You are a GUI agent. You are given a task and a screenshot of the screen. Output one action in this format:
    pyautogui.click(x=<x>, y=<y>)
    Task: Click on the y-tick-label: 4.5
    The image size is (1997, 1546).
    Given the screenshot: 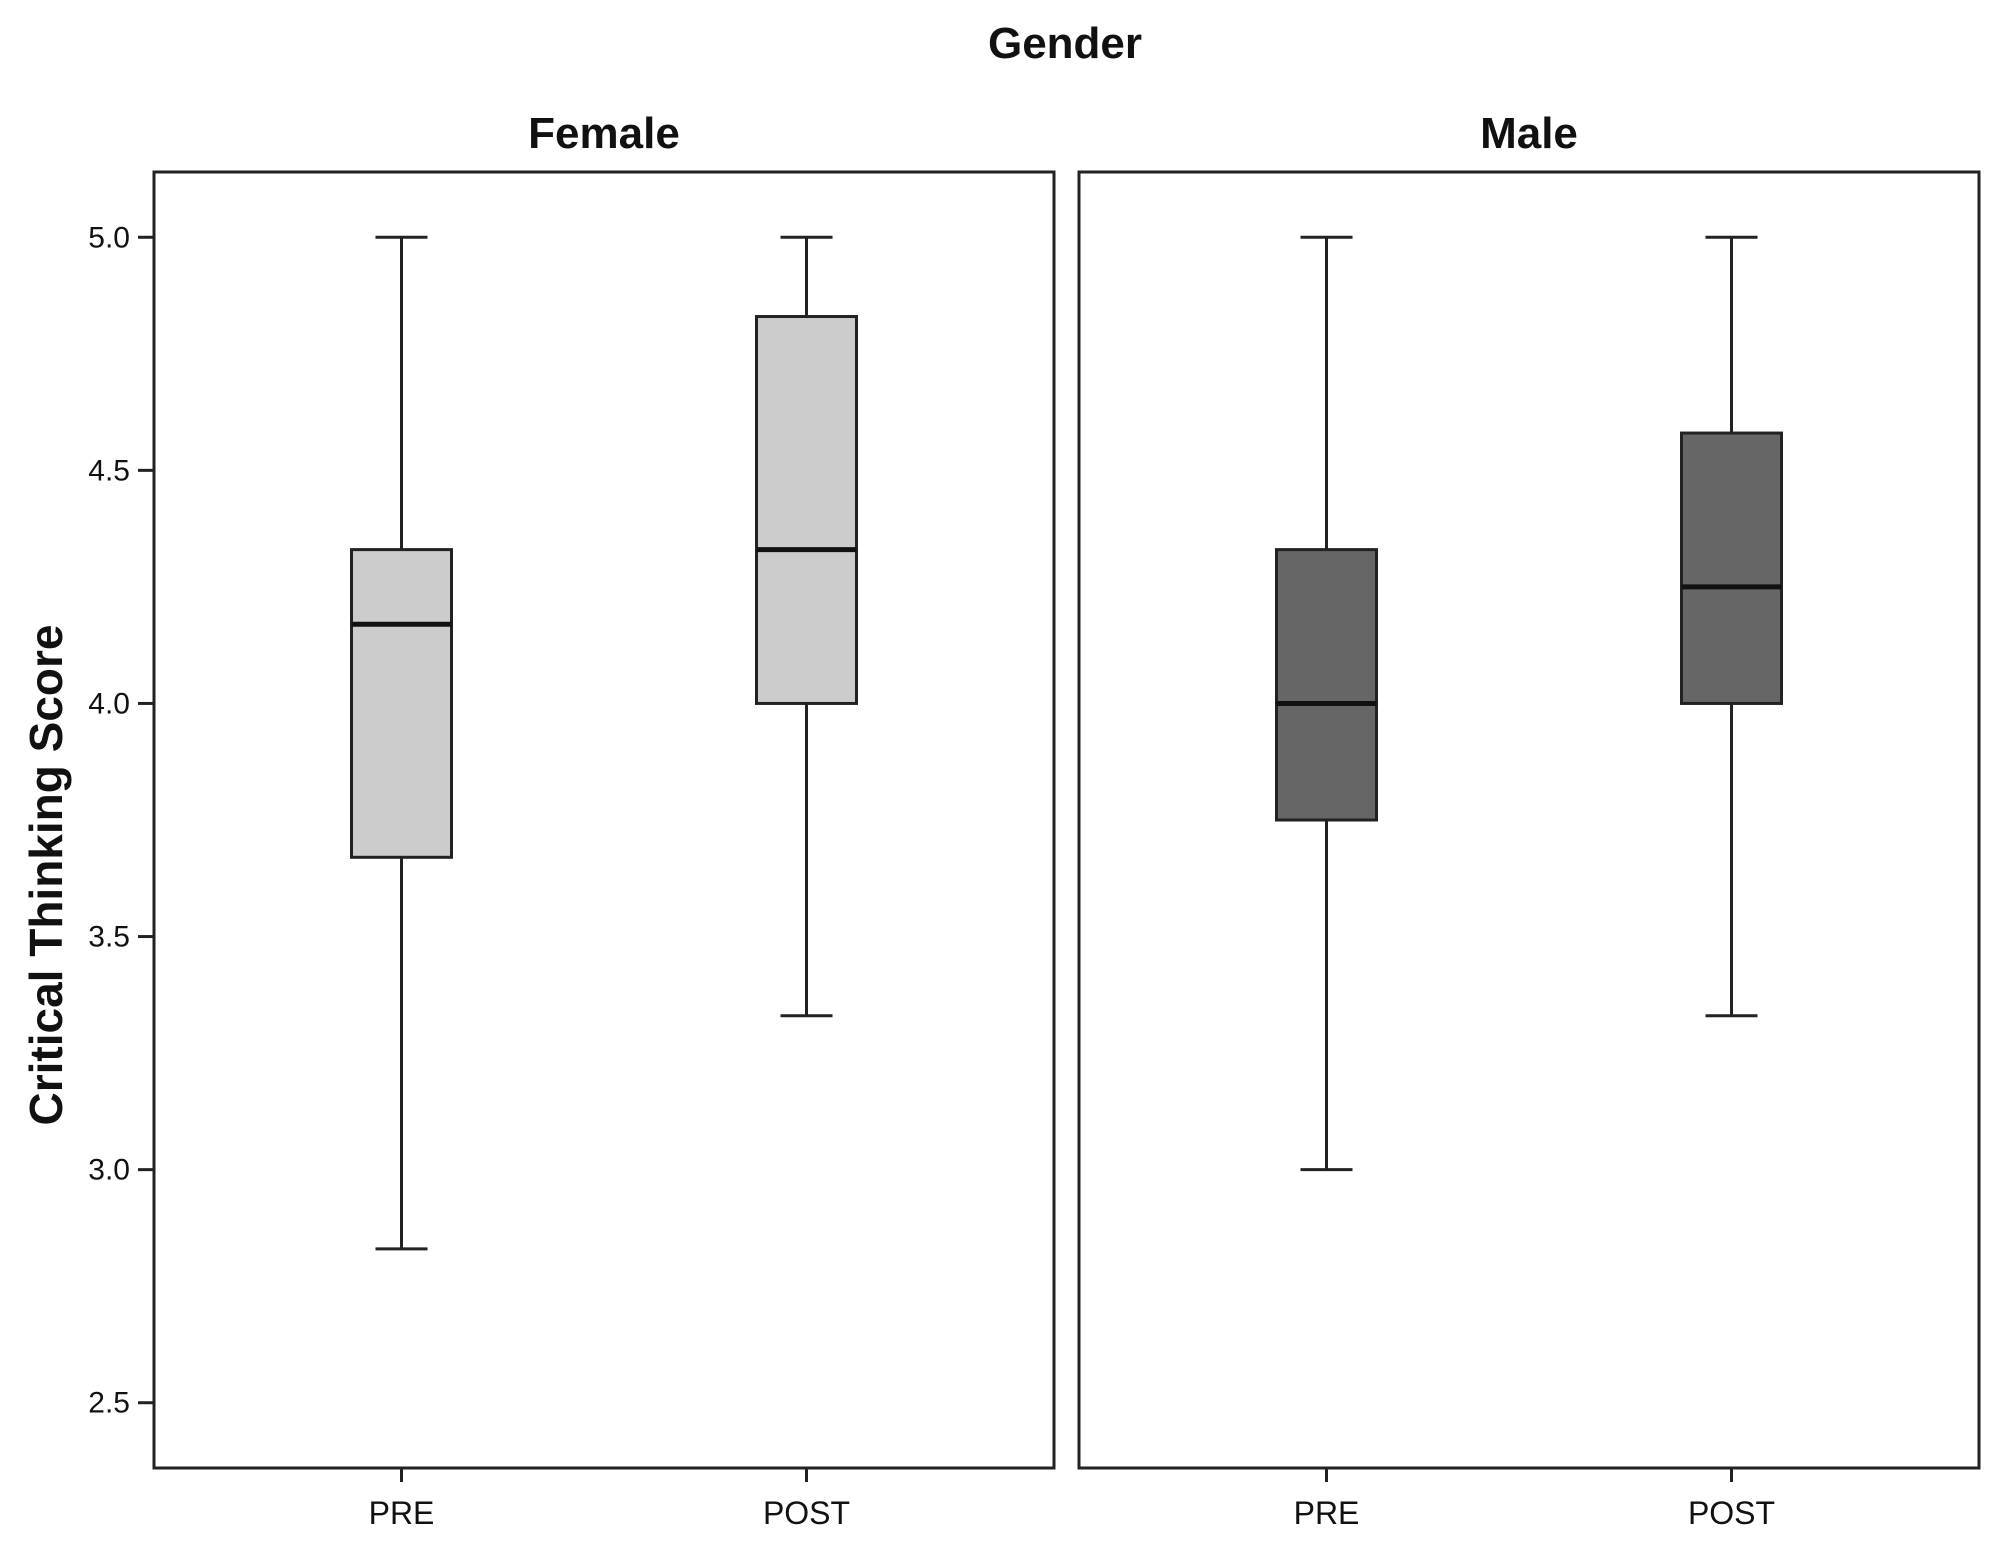 What is the action you would take?
    pyautogui.click(x=109, y=470)
    